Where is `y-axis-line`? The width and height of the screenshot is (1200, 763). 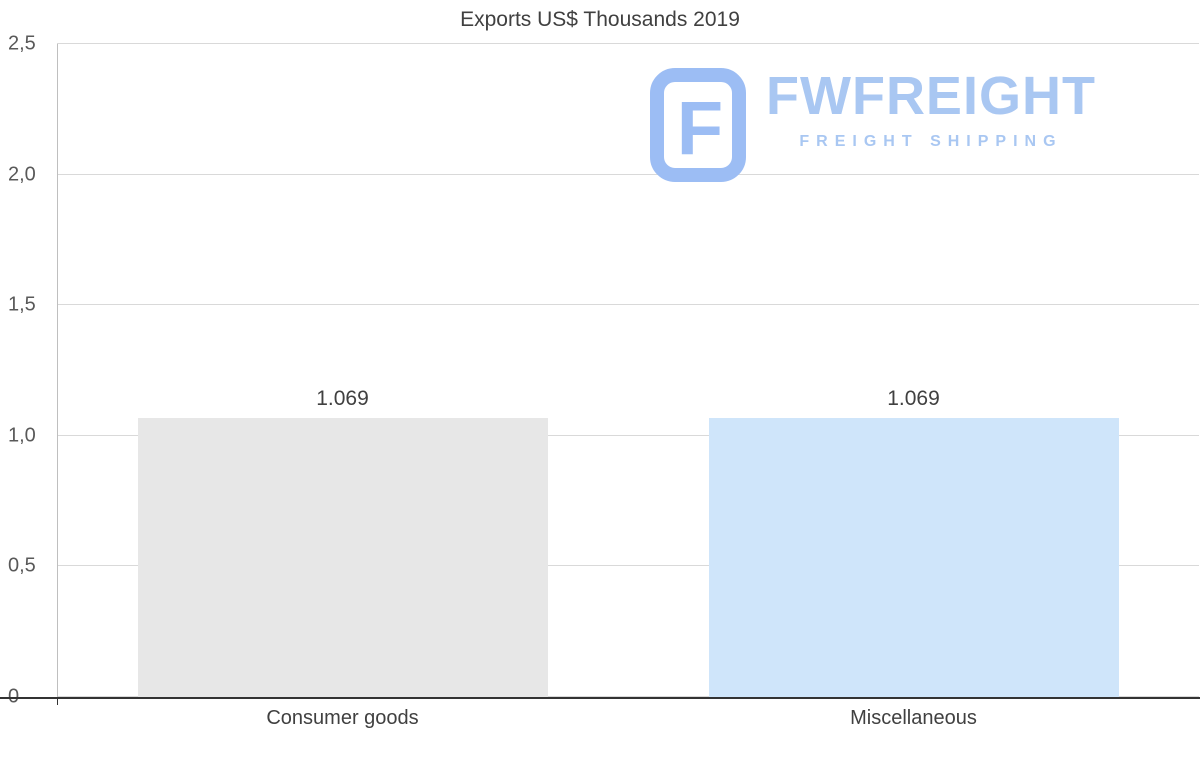
y-axis-line is located at coordinates (57, 370).